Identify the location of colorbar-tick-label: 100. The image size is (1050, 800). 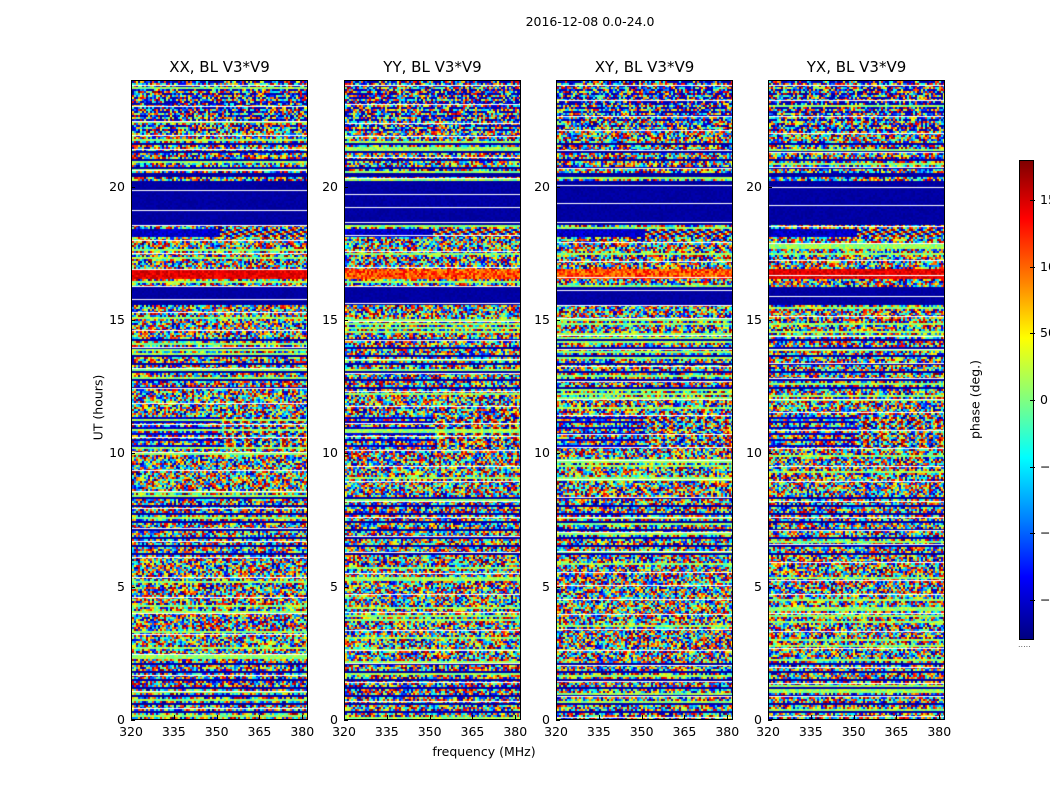
(1045, 266).